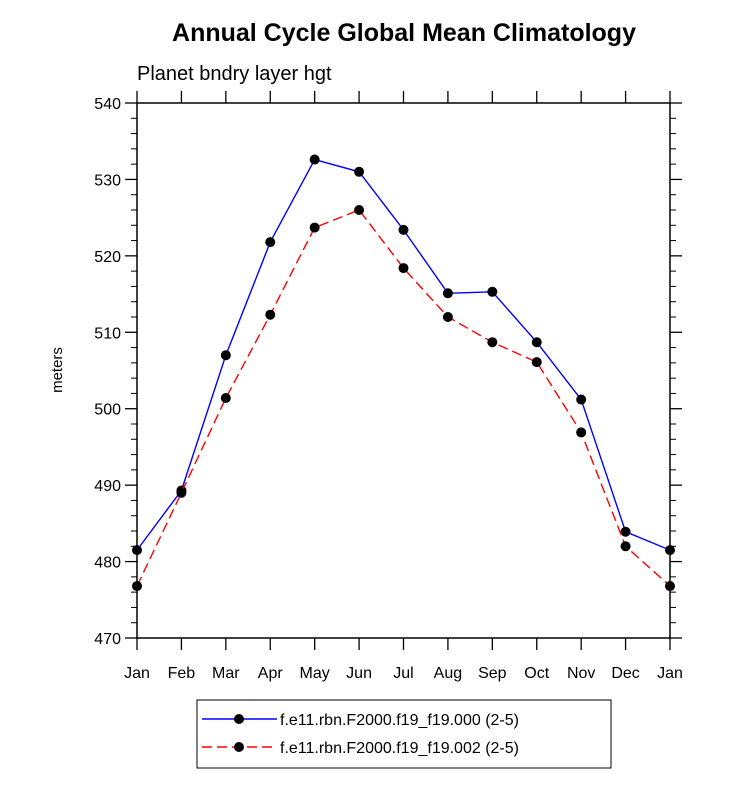 This screenshot has width=733, height=792. What do you see at coordinates (315, 673) in the screenshot?
I see `x-tick-label: May` at bounding box center [315, 673].